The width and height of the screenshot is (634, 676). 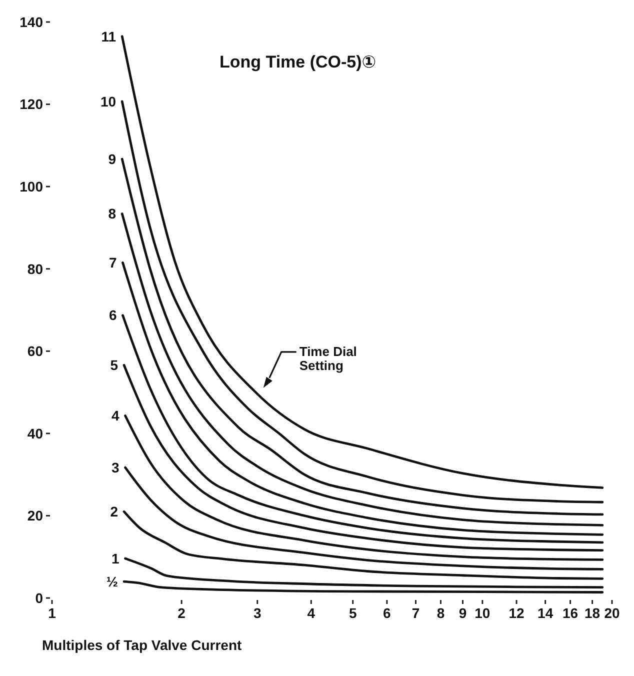 What do you see at coordinates (328, 358) in the screenshot?
I see `annotation: Time Dial Setting` at bounding box center [328, 358].